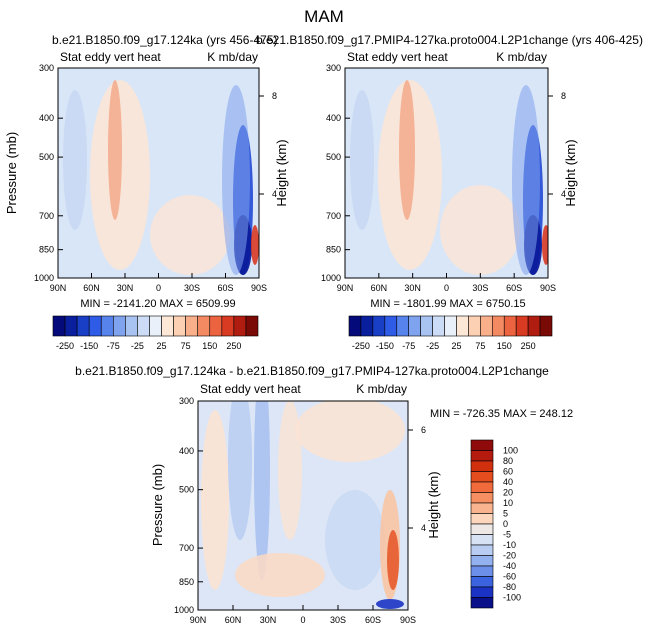 This screenshot has height=634, width=648. Describe the element at coordinates (46, 157) in the screenshot. I see `panel-1-y-tick-label: 500` at that location.